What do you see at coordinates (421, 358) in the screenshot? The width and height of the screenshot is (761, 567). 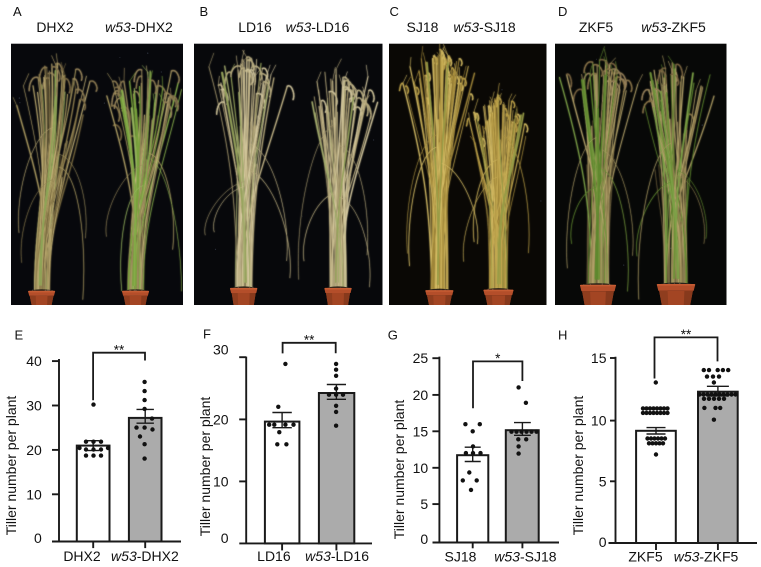 I see `svg-text: 25` at bounding box center [421, 358].